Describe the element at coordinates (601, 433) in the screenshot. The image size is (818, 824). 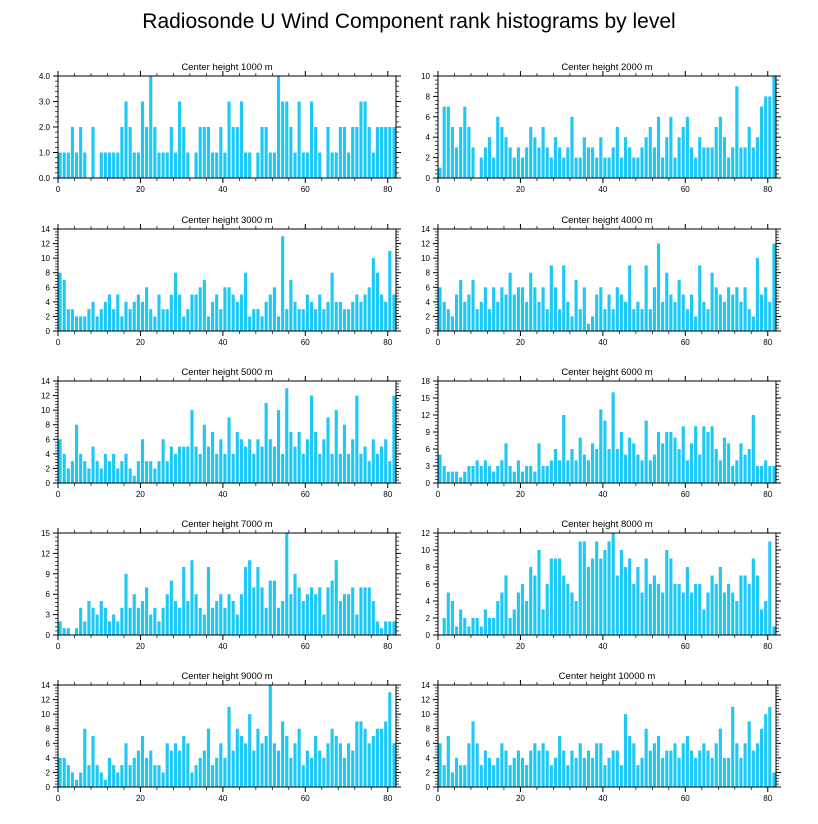
I see `histogram-panel: Center height 6000 m 0 20 40 60 80 0 3 6 9 12 15 18` at that location.